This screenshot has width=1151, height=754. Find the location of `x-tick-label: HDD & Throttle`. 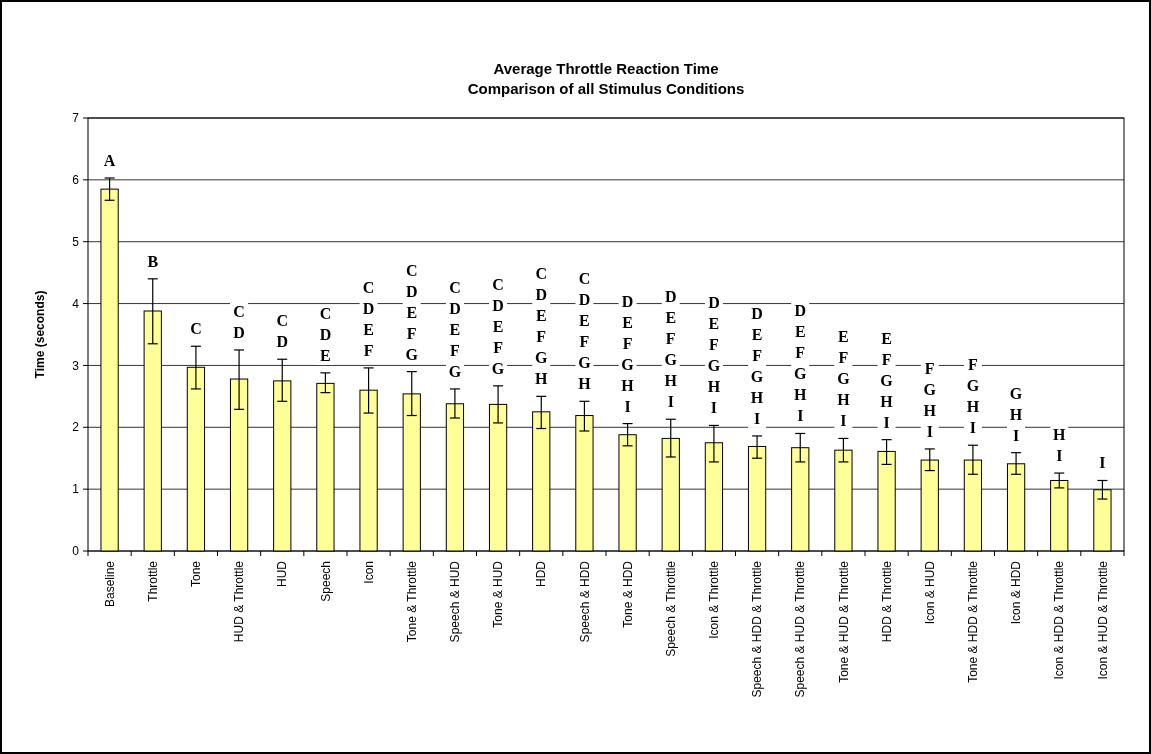

x-tick-label: HDD & Throttle is located at coordinates (886, 601).